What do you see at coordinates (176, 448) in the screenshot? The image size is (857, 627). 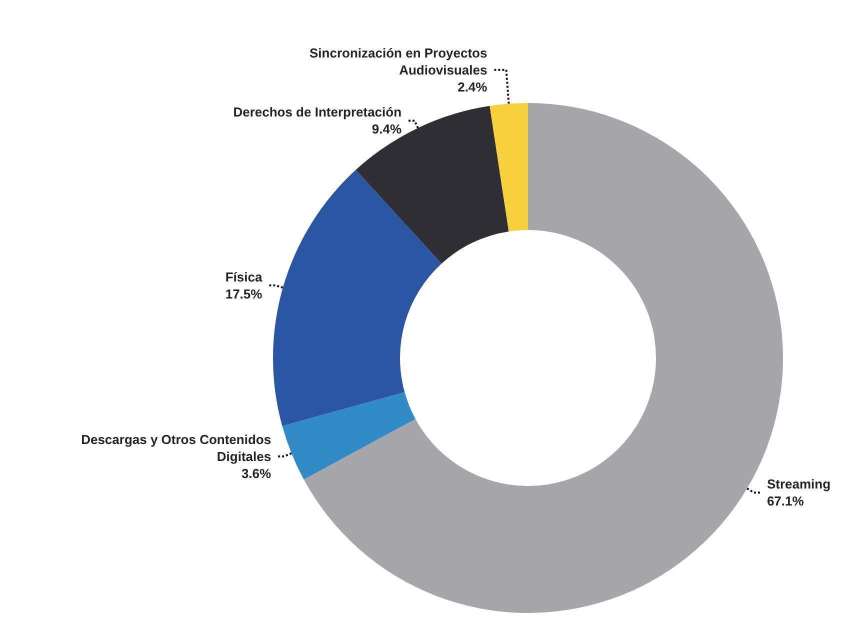 I see `slice-label: Descargas y Otros Contenidos Digitales` at bounding box center [176, 448].